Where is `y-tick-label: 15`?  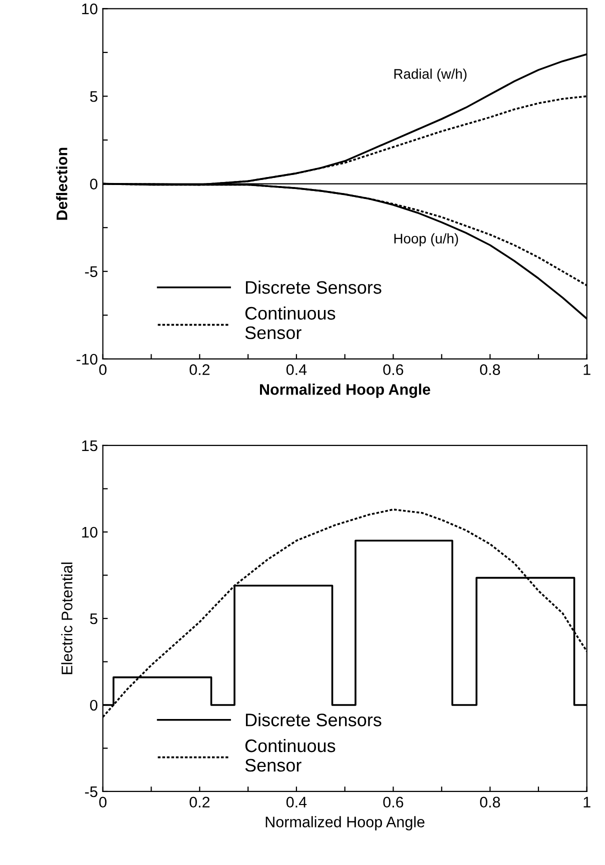
y-tick-label: 15 is located at coordinates (90, 446).